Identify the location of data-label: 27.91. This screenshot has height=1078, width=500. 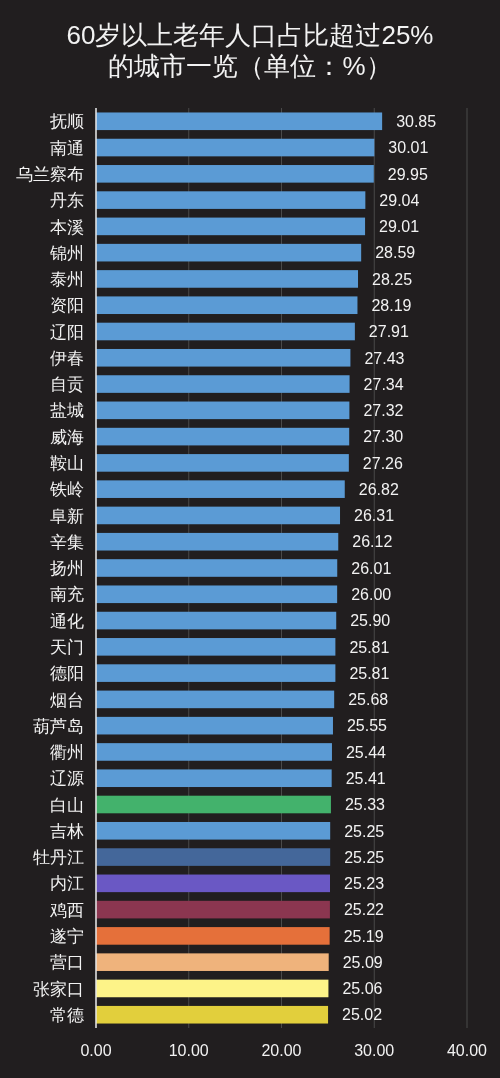
(389, 332).